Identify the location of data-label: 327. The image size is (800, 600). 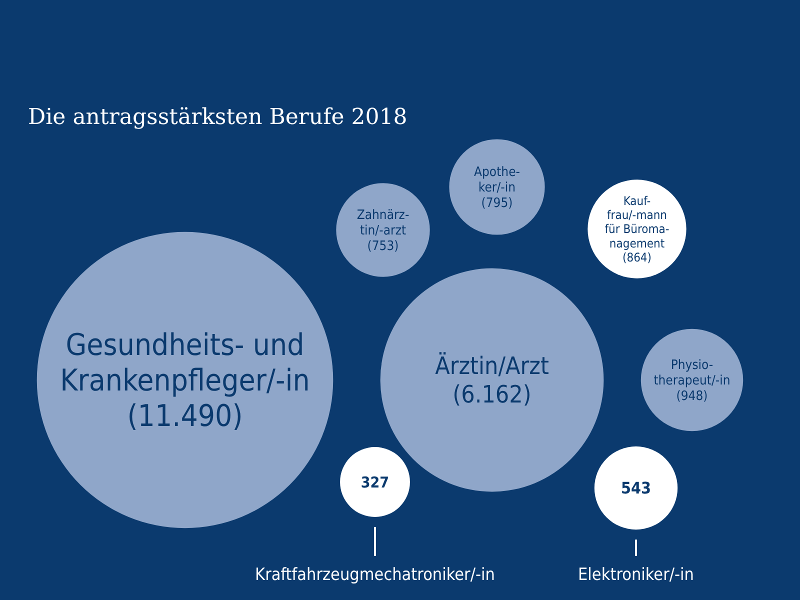
(375, 482).